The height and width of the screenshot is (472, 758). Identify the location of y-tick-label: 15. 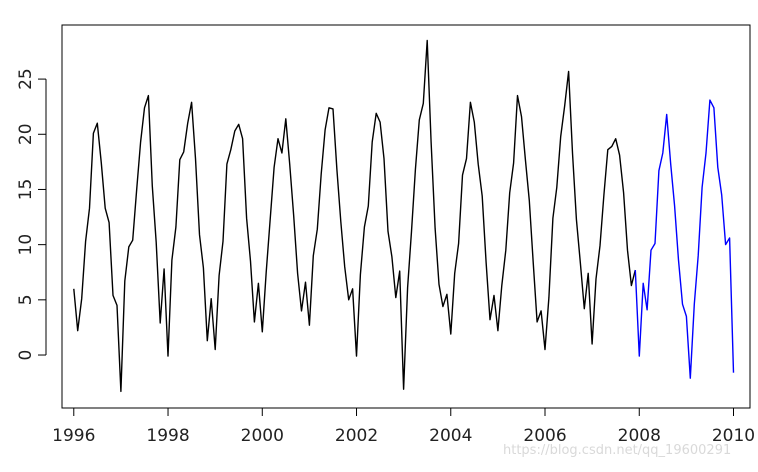
(26, 190).